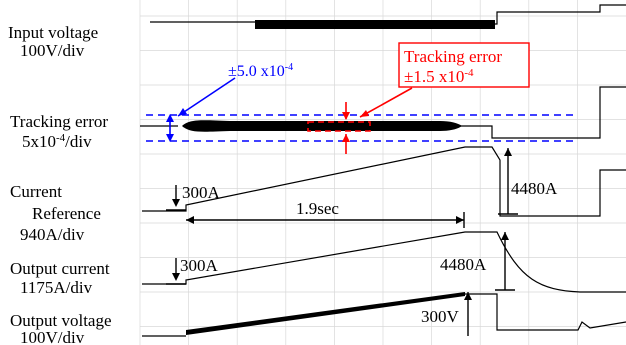 The height and width of the screenshot is (345, 626). I want to click on tracking-error-trace-flat, so click(383, 112).